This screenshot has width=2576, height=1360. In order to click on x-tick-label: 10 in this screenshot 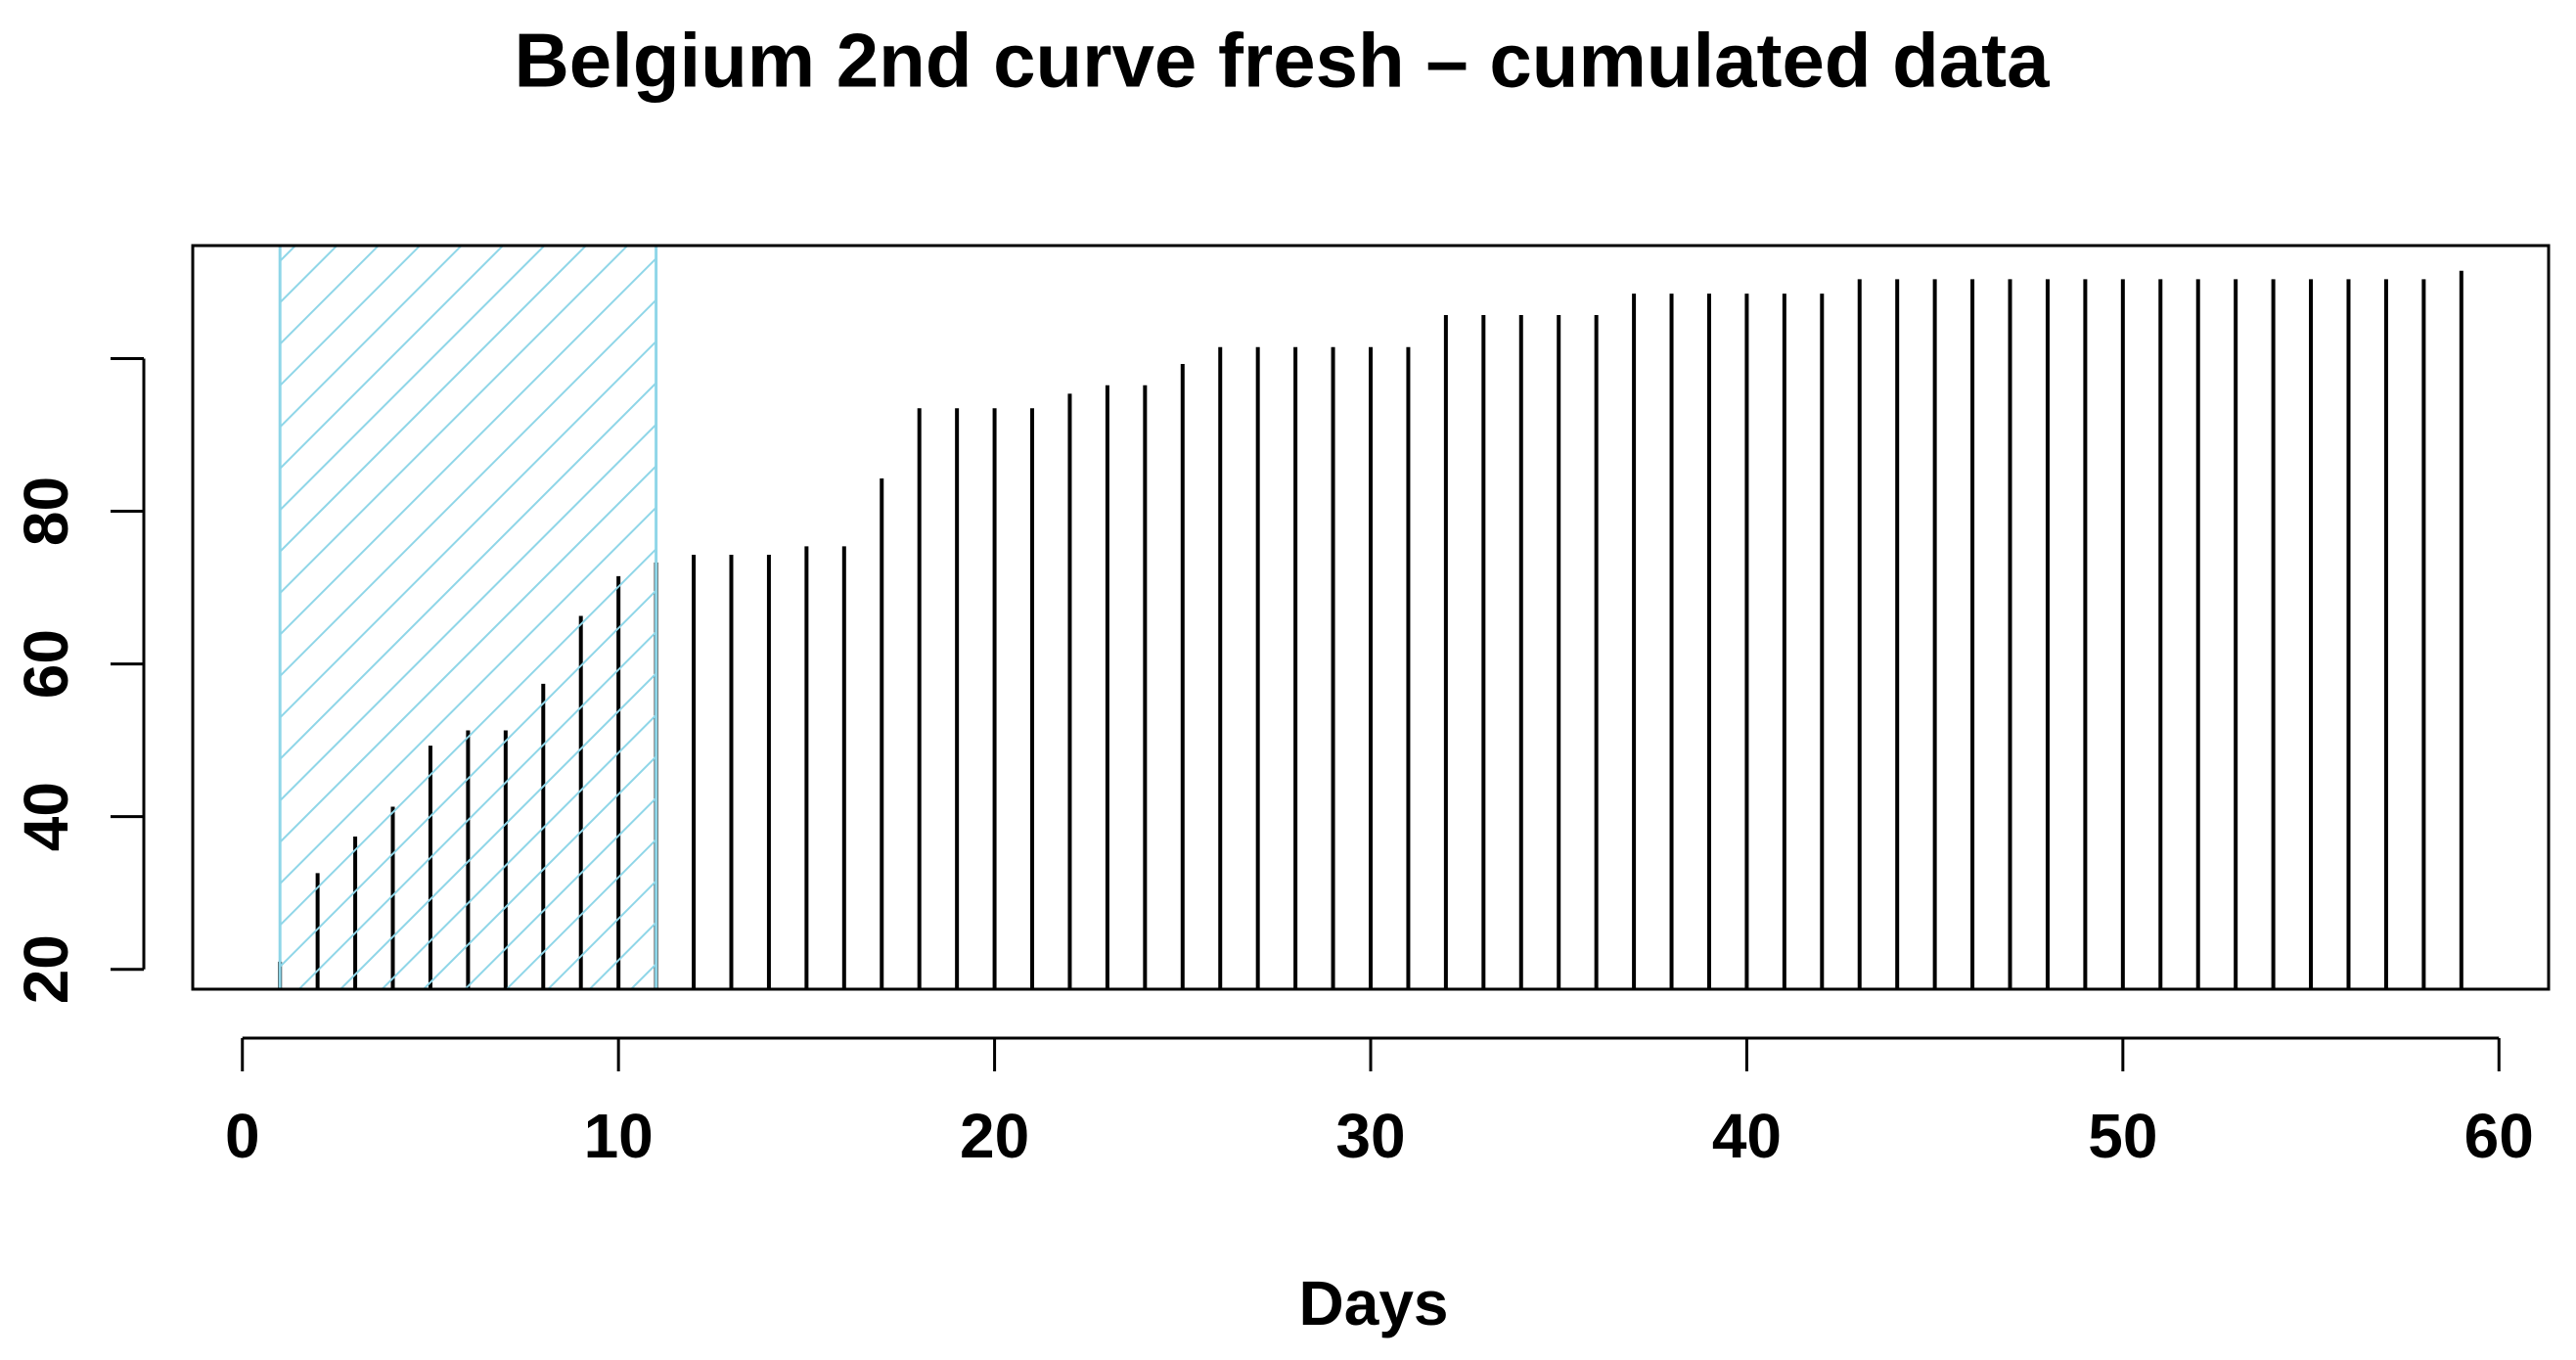, I will do `click(619, 1136)`.